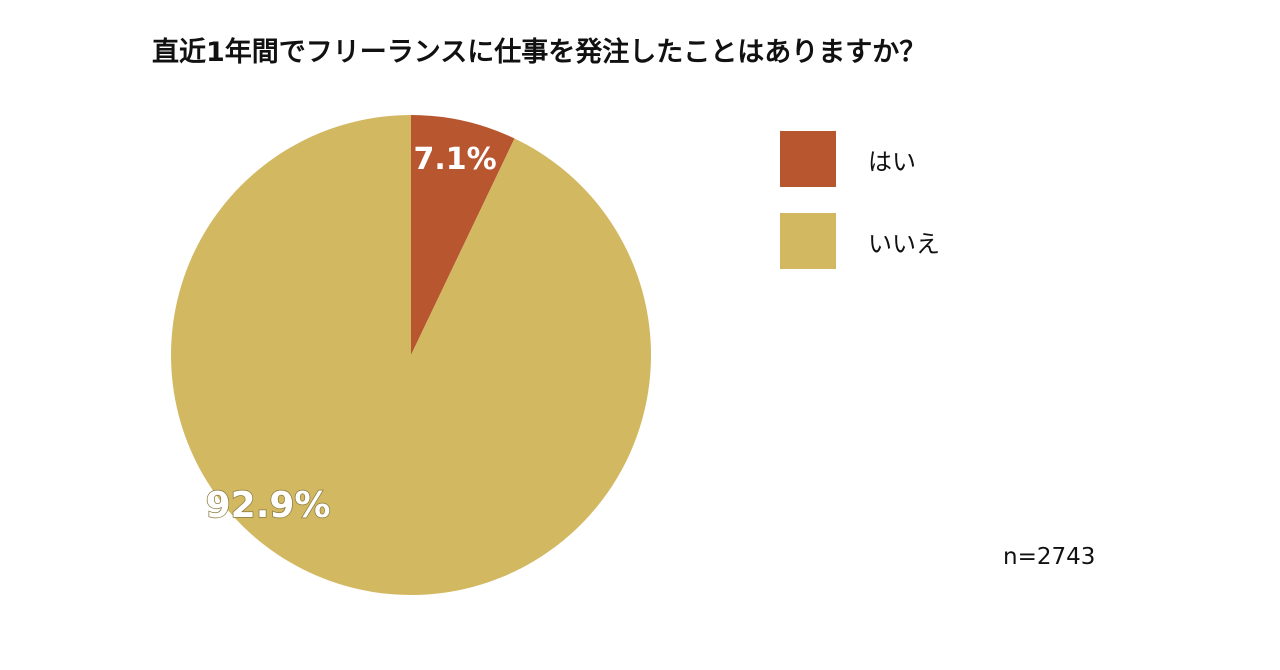  What do you see at coordinates (268, 505) in the screenshot?
I see `pie-label-no: 92.9%` at bounding box center [268, 505].